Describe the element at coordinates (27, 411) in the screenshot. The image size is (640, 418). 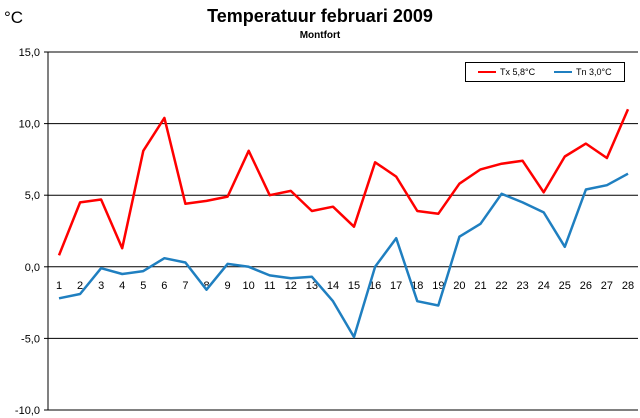
I see `y-tick-label: -10,0` at that location.